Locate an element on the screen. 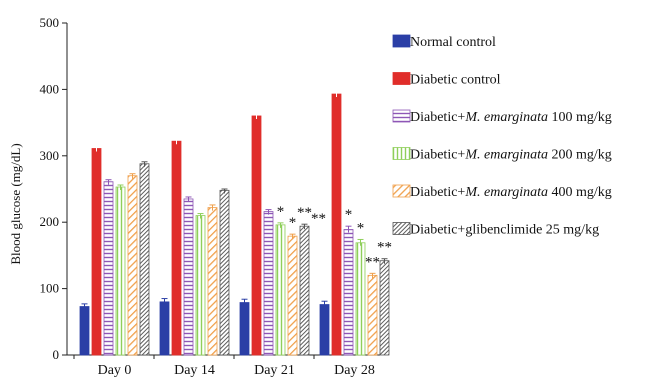 This screenshot has height=380, width=661. legend-label-2: Diabetic control is located at coordinates (455, 80).